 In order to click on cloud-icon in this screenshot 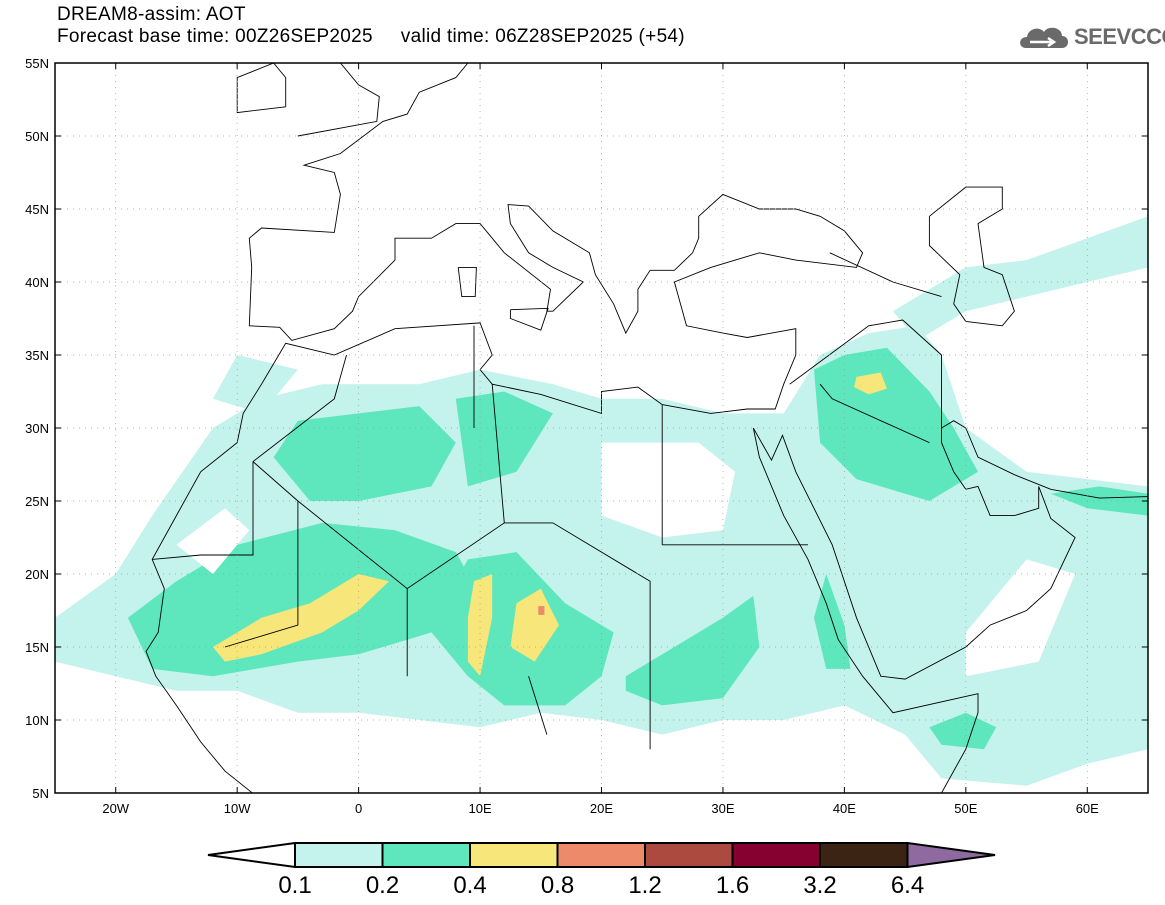, I will do `click(1044, 37)`.